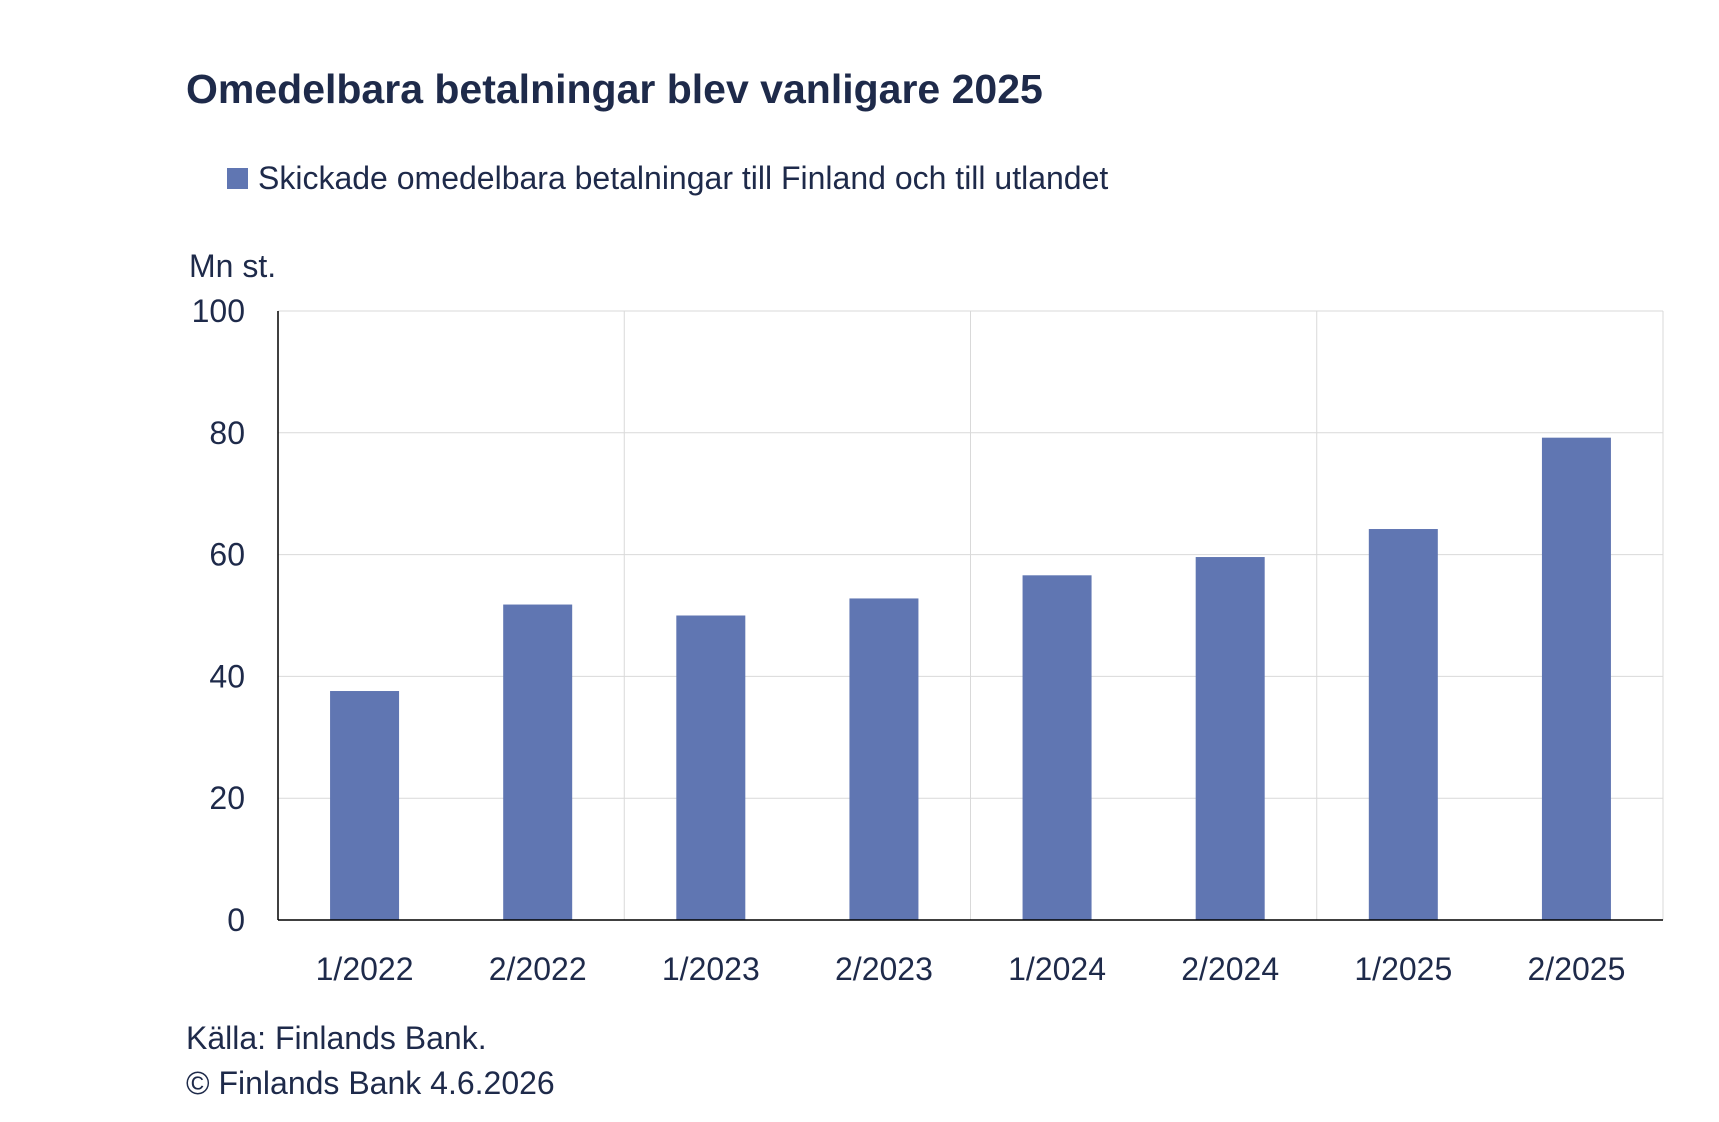 This screenshot has height=1122, width=1719. Describe the element at coordinates (370, 1083) in the screenshot. I see `copyright-note: © Finlands Bank 4.6.2026` at that location.